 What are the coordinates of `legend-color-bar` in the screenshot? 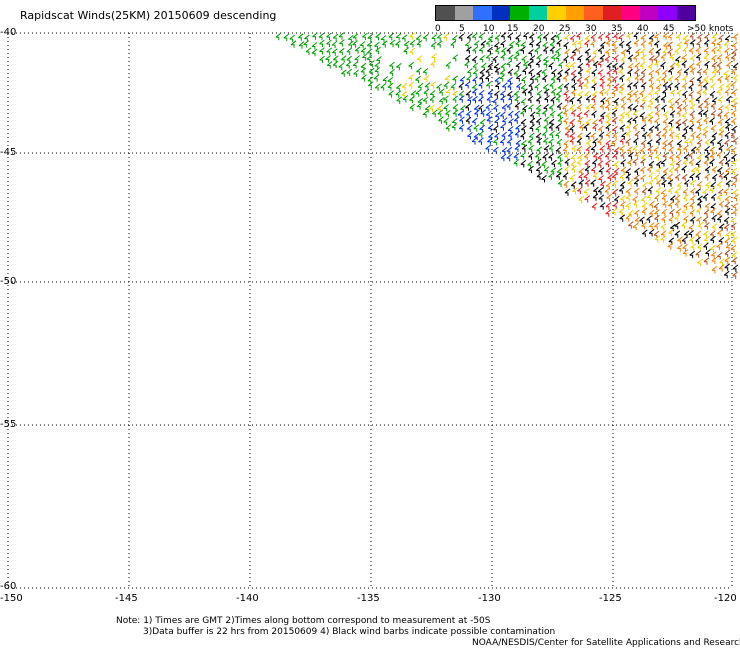 It's located at (565, 13).